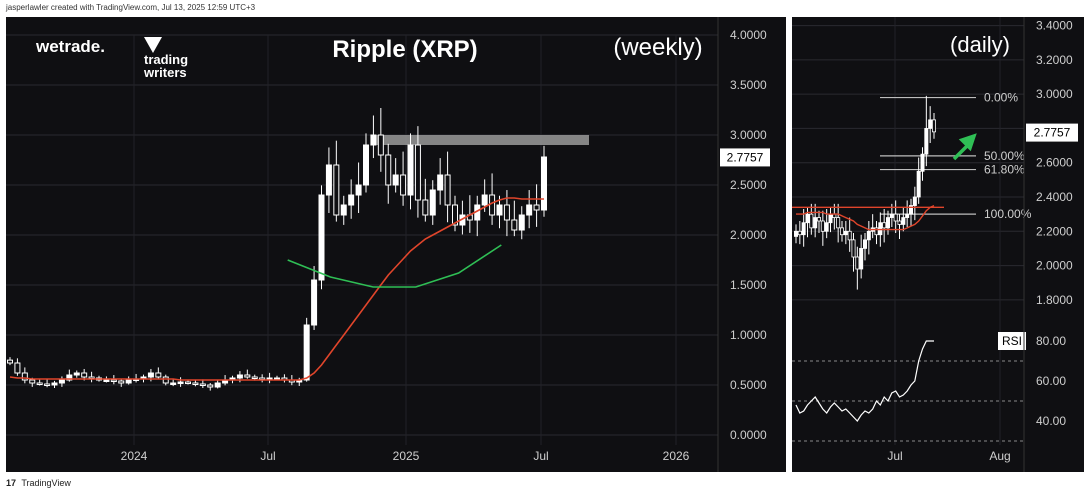  What do you see at coordinates (1051, 341) in the screenshot?
I see `rsi-y-tick: 80.00` at bounding box center [1051, 341].